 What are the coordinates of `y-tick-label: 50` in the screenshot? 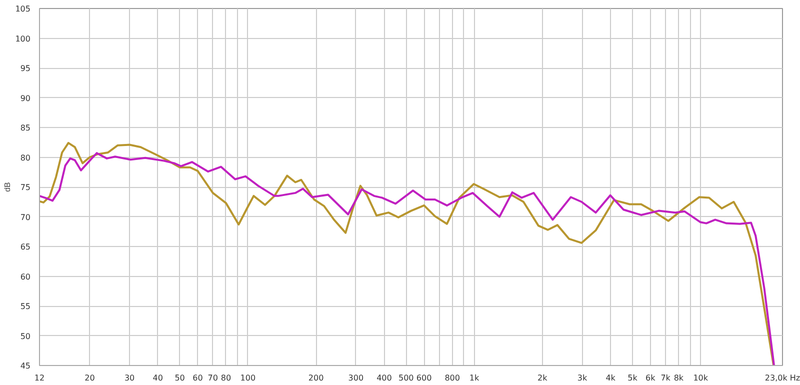 It's located at (25, 336).